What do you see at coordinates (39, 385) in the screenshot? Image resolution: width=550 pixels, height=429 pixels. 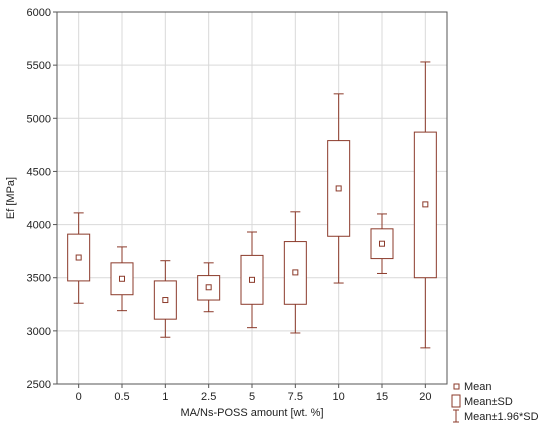 I see `y-tick-label: 2500` at bounding box center [39, 385].